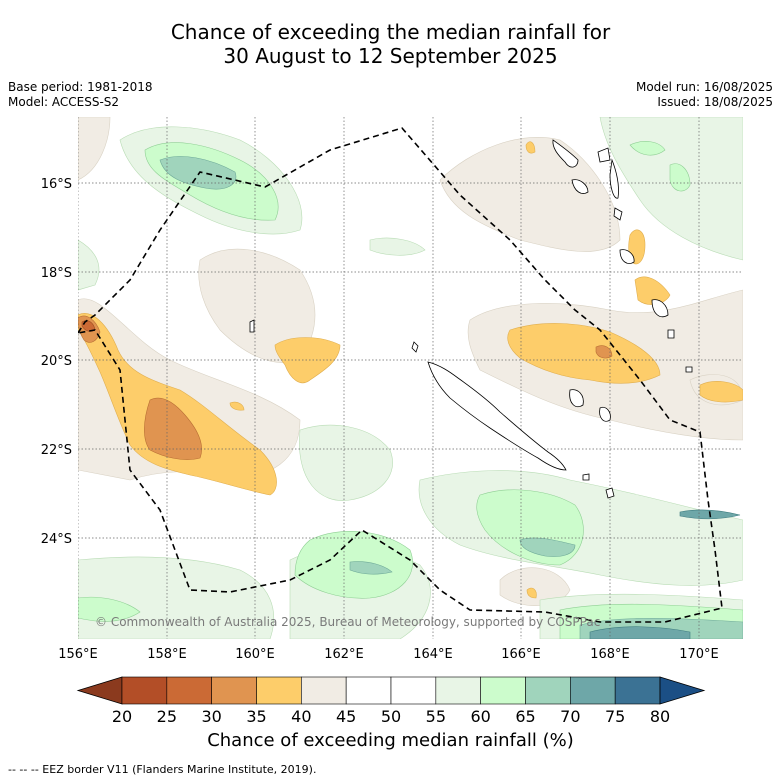  What do you see at coordinates (699, 654) in the screenshot?
I see `lon-label: 170°E` at bounding box center [699, 654].